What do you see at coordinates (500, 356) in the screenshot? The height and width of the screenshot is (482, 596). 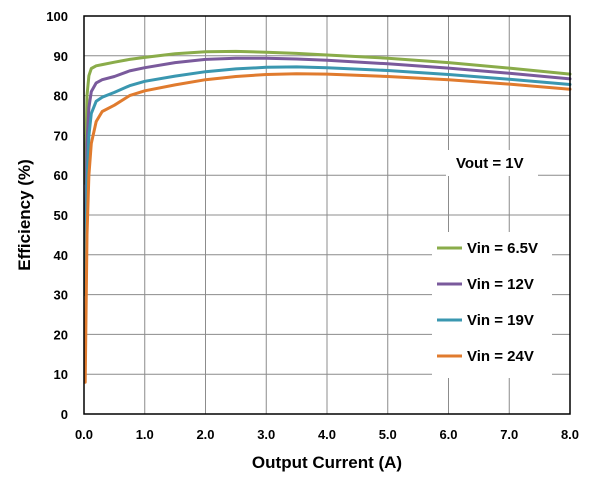 I see `legend-label: Vin = 24V` at bounding box center [500, 356].